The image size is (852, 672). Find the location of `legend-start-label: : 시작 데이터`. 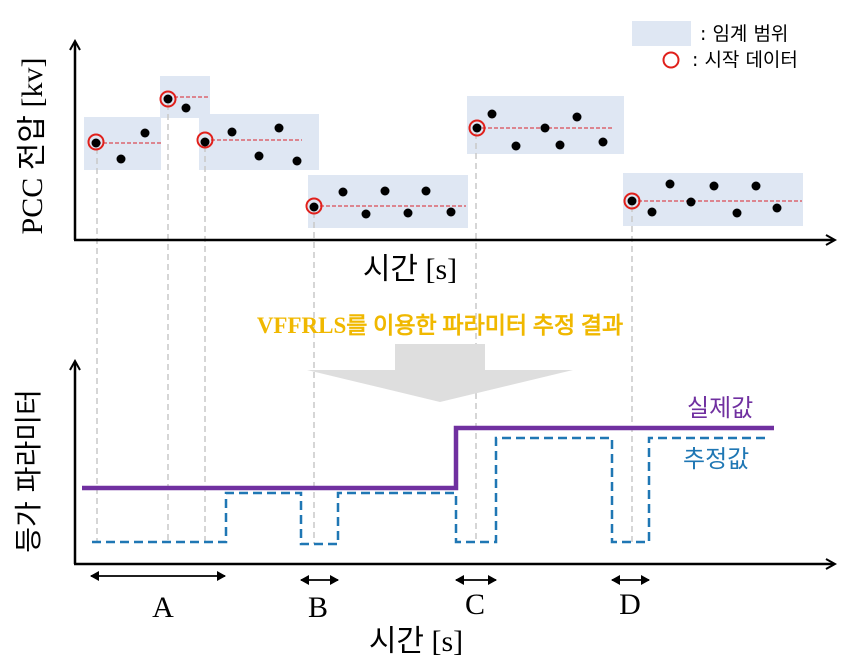

legend-start-label: : 시작 데이터 is located at coordinates (745, 60).